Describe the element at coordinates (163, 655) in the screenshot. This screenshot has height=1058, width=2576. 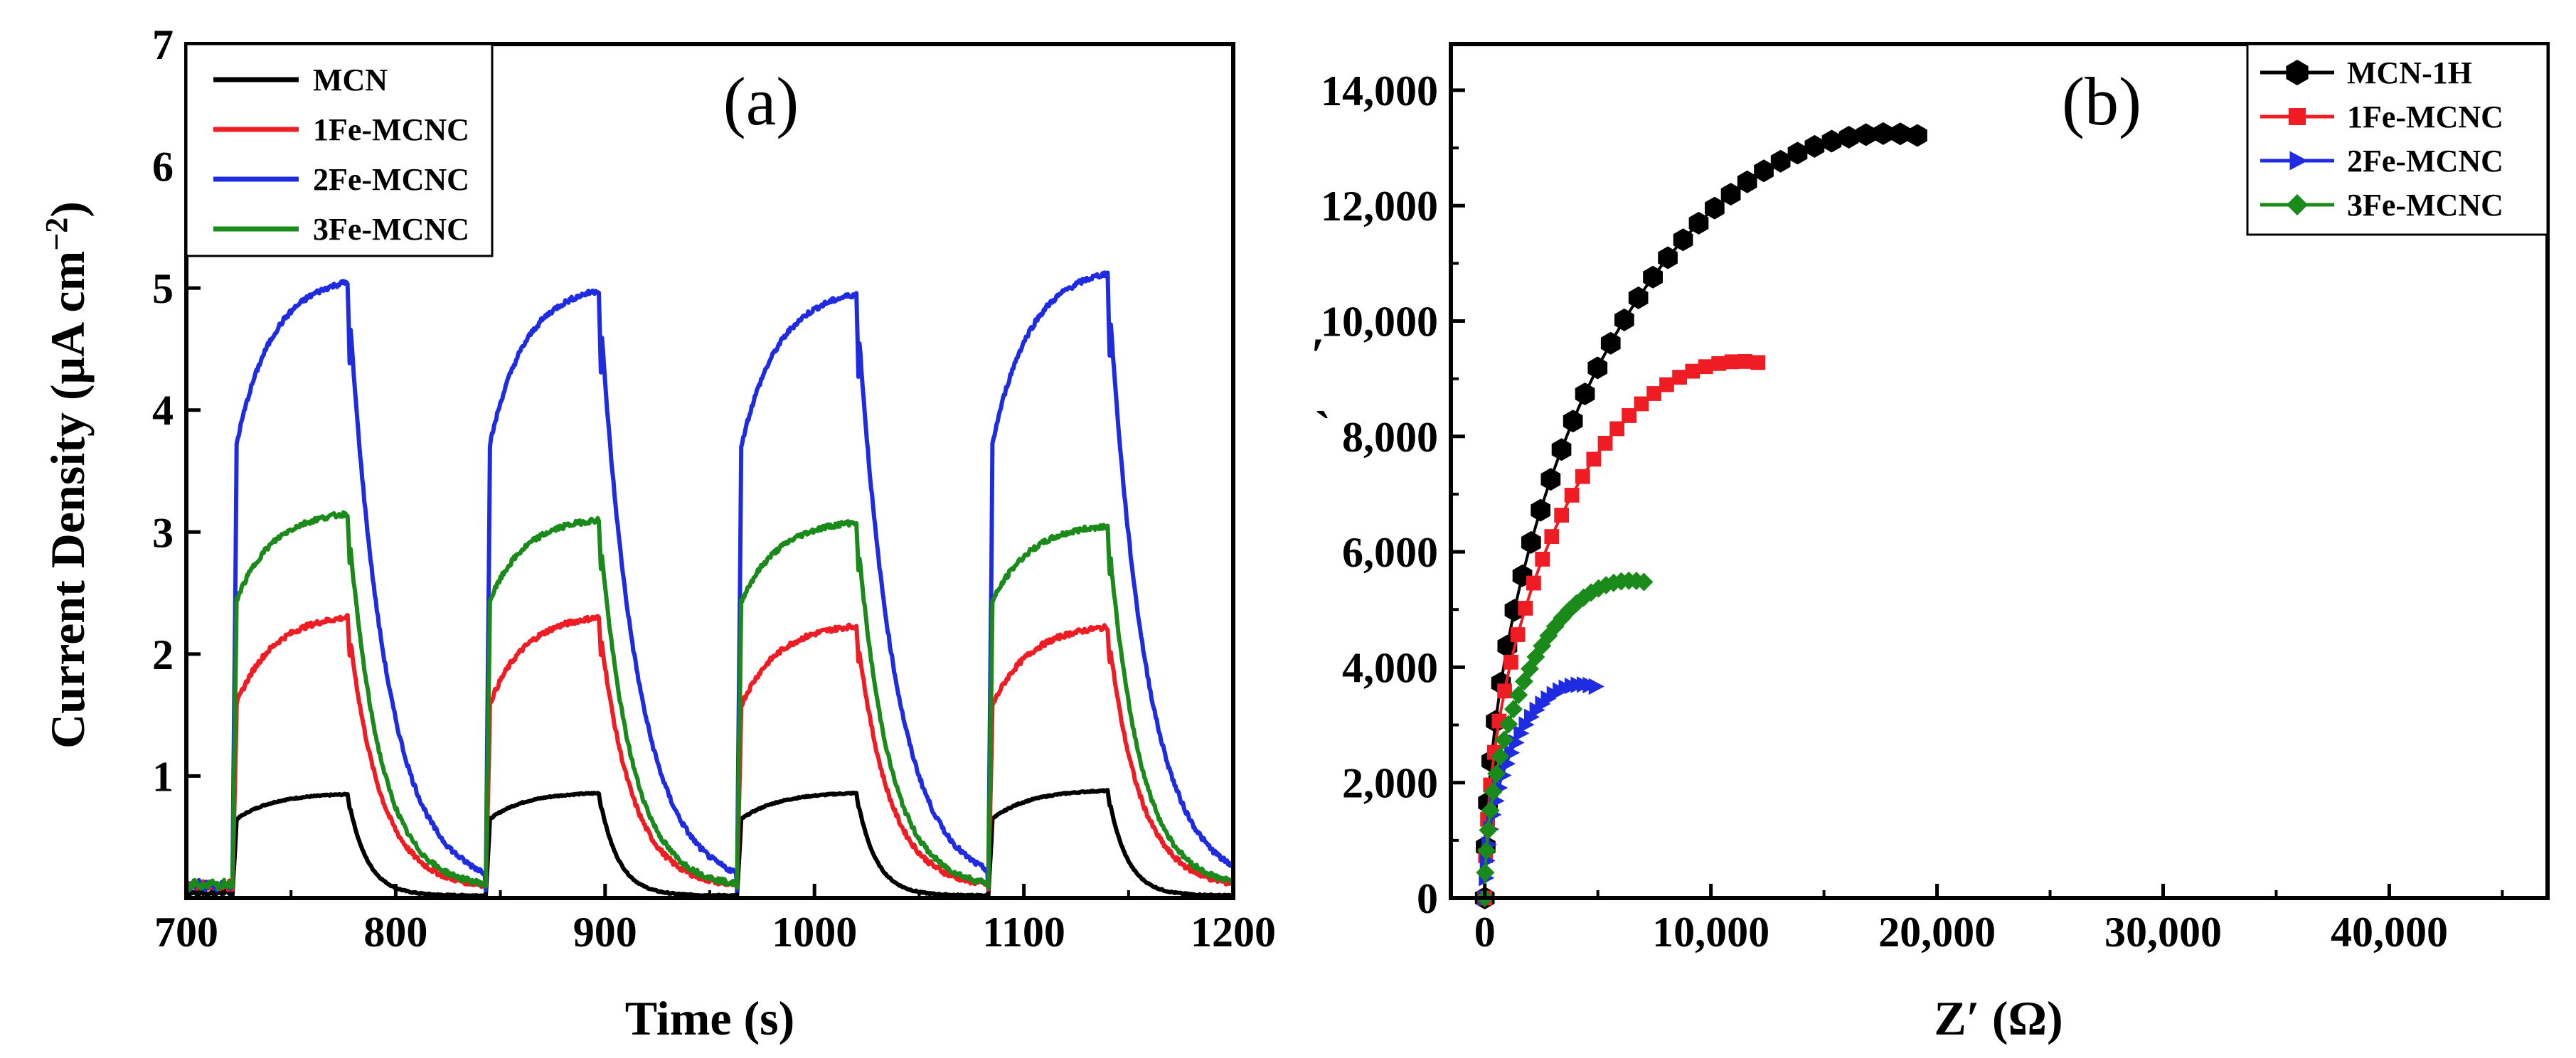
I see `panel-a-ytick-label: 2` at that location.